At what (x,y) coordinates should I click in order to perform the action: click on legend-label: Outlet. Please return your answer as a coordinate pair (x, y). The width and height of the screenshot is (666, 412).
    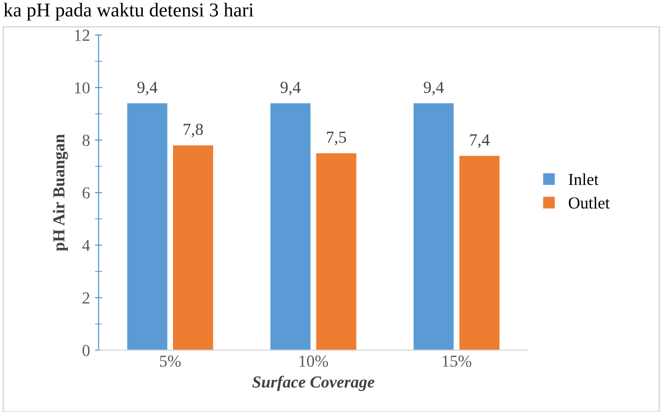
    Looking at the image, I should click on (589, 202).